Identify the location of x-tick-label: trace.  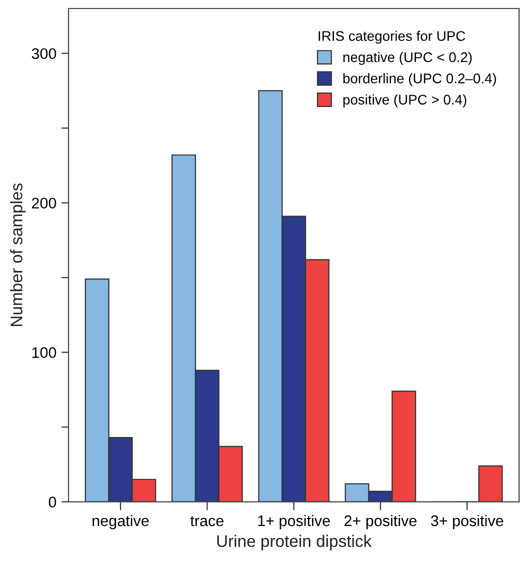
(207, 521).